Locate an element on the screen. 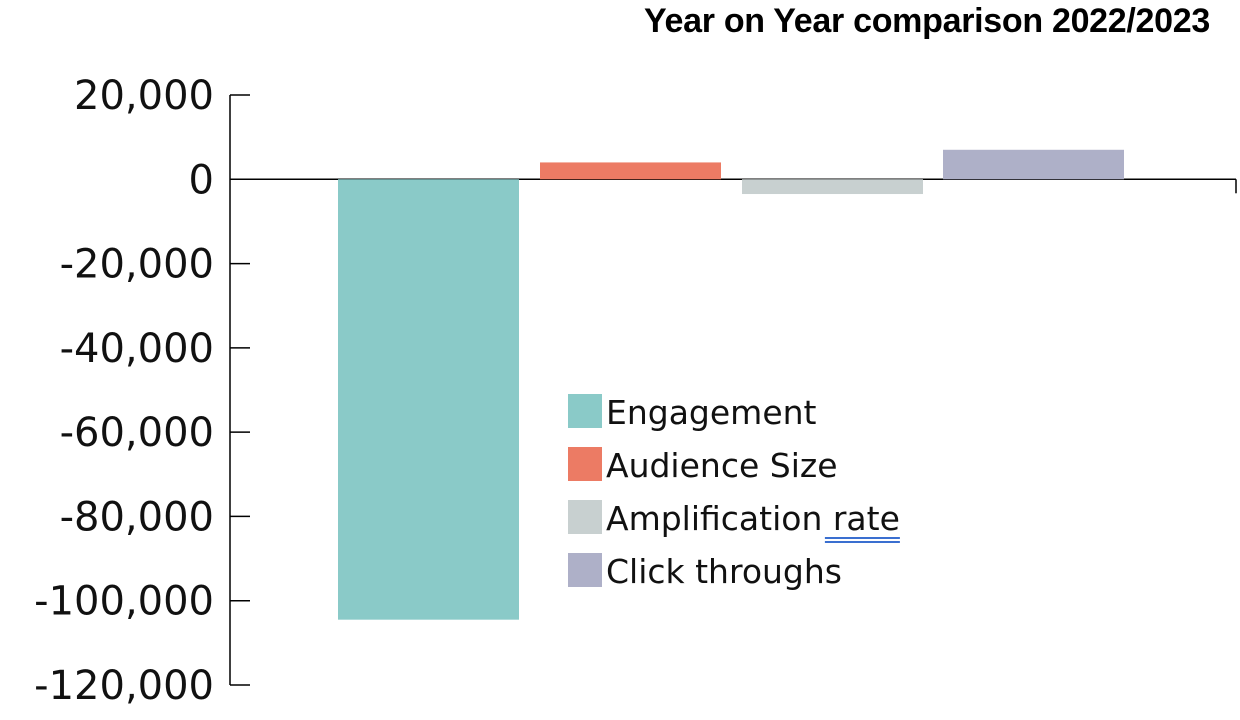 Image resolution: width=1240 pixels, height=720 pixels. chart-title-rest: comparison 2022/2023 is located at coordinates (1031, 21).